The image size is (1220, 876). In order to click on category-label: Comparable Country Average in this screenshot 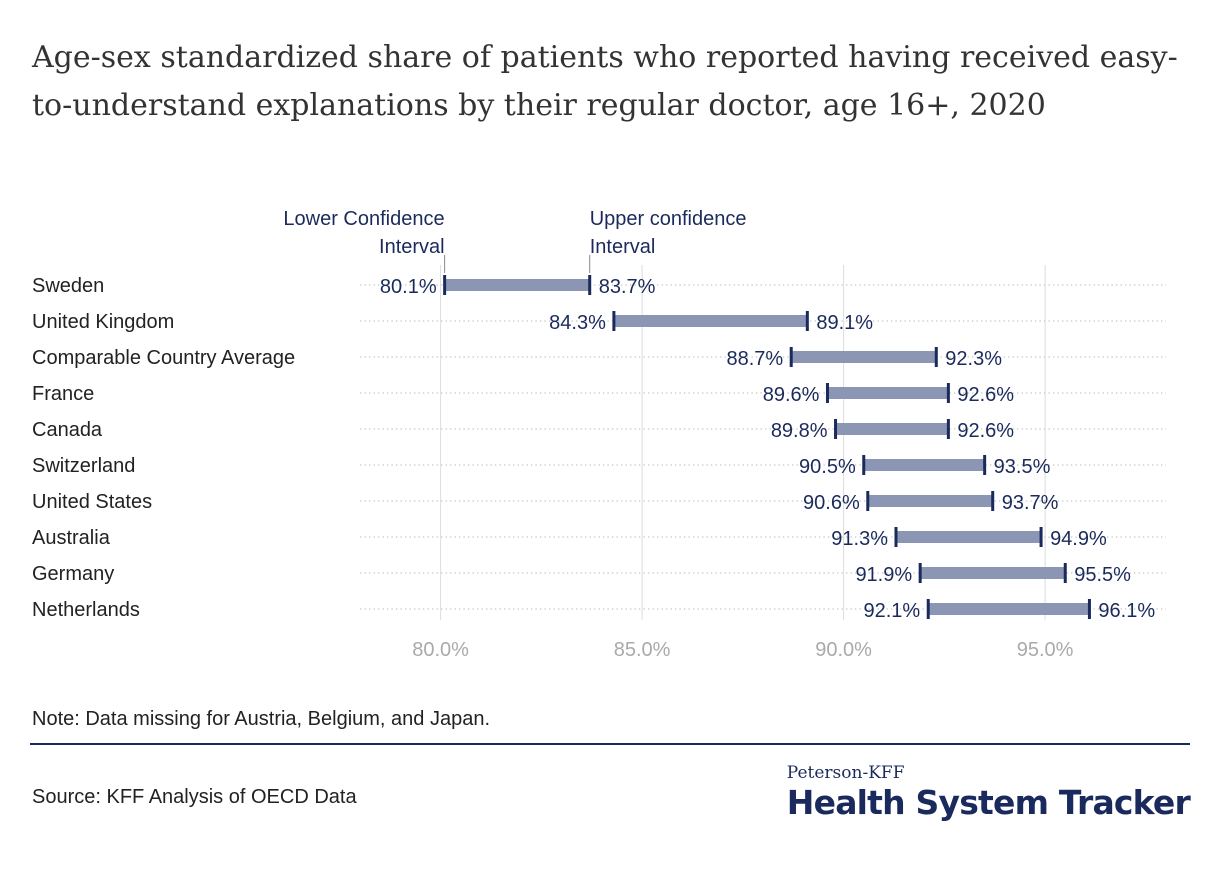, I will do `click(163, 358)`.